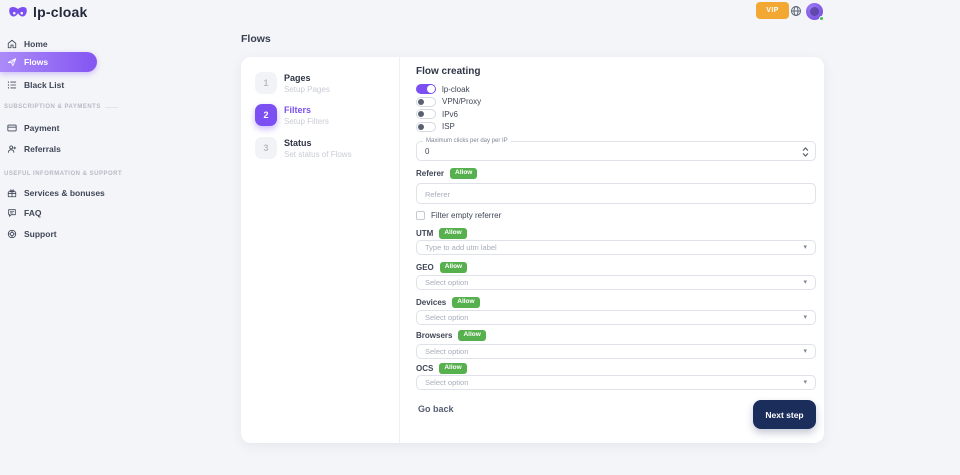 Image resolution: width=960 pixels, height=475 pixels. I want to click on sidebar-item-label: Services & bonuses, so click(64, 192).